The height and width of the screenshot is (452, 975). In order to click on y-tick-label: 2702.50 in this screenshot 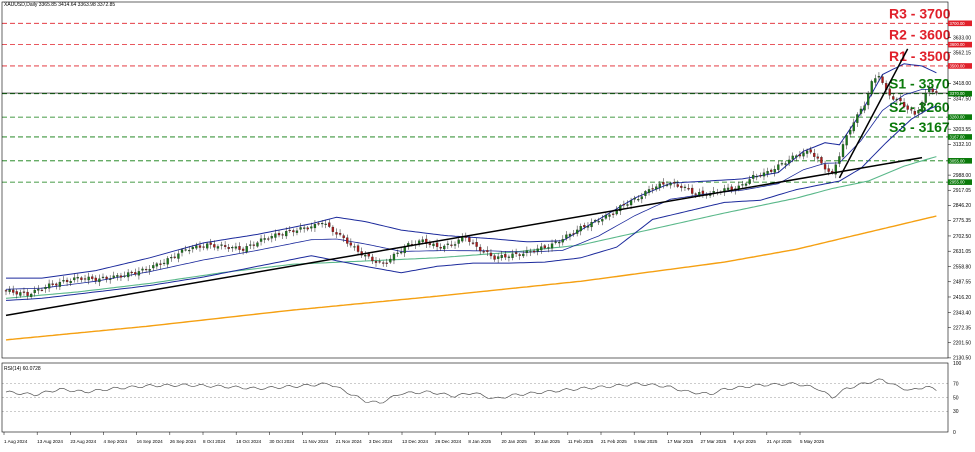, I will do `click(962, 237)`.